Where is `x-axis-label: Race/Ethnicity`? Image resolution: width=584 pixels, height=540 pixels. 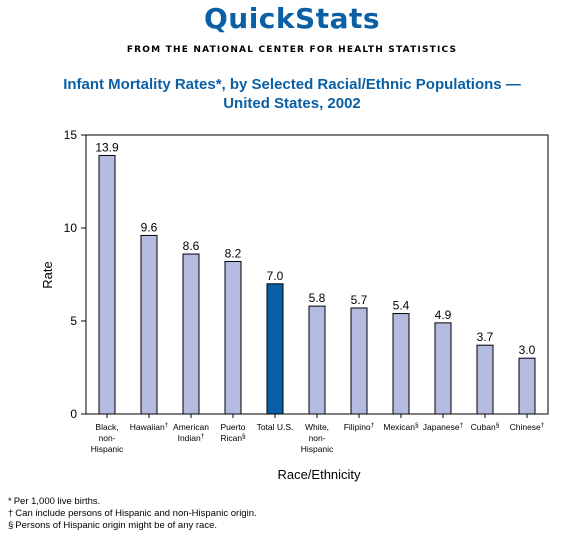 x-axis-label: Race/Ethnicity is located at coordinates (319, 474).